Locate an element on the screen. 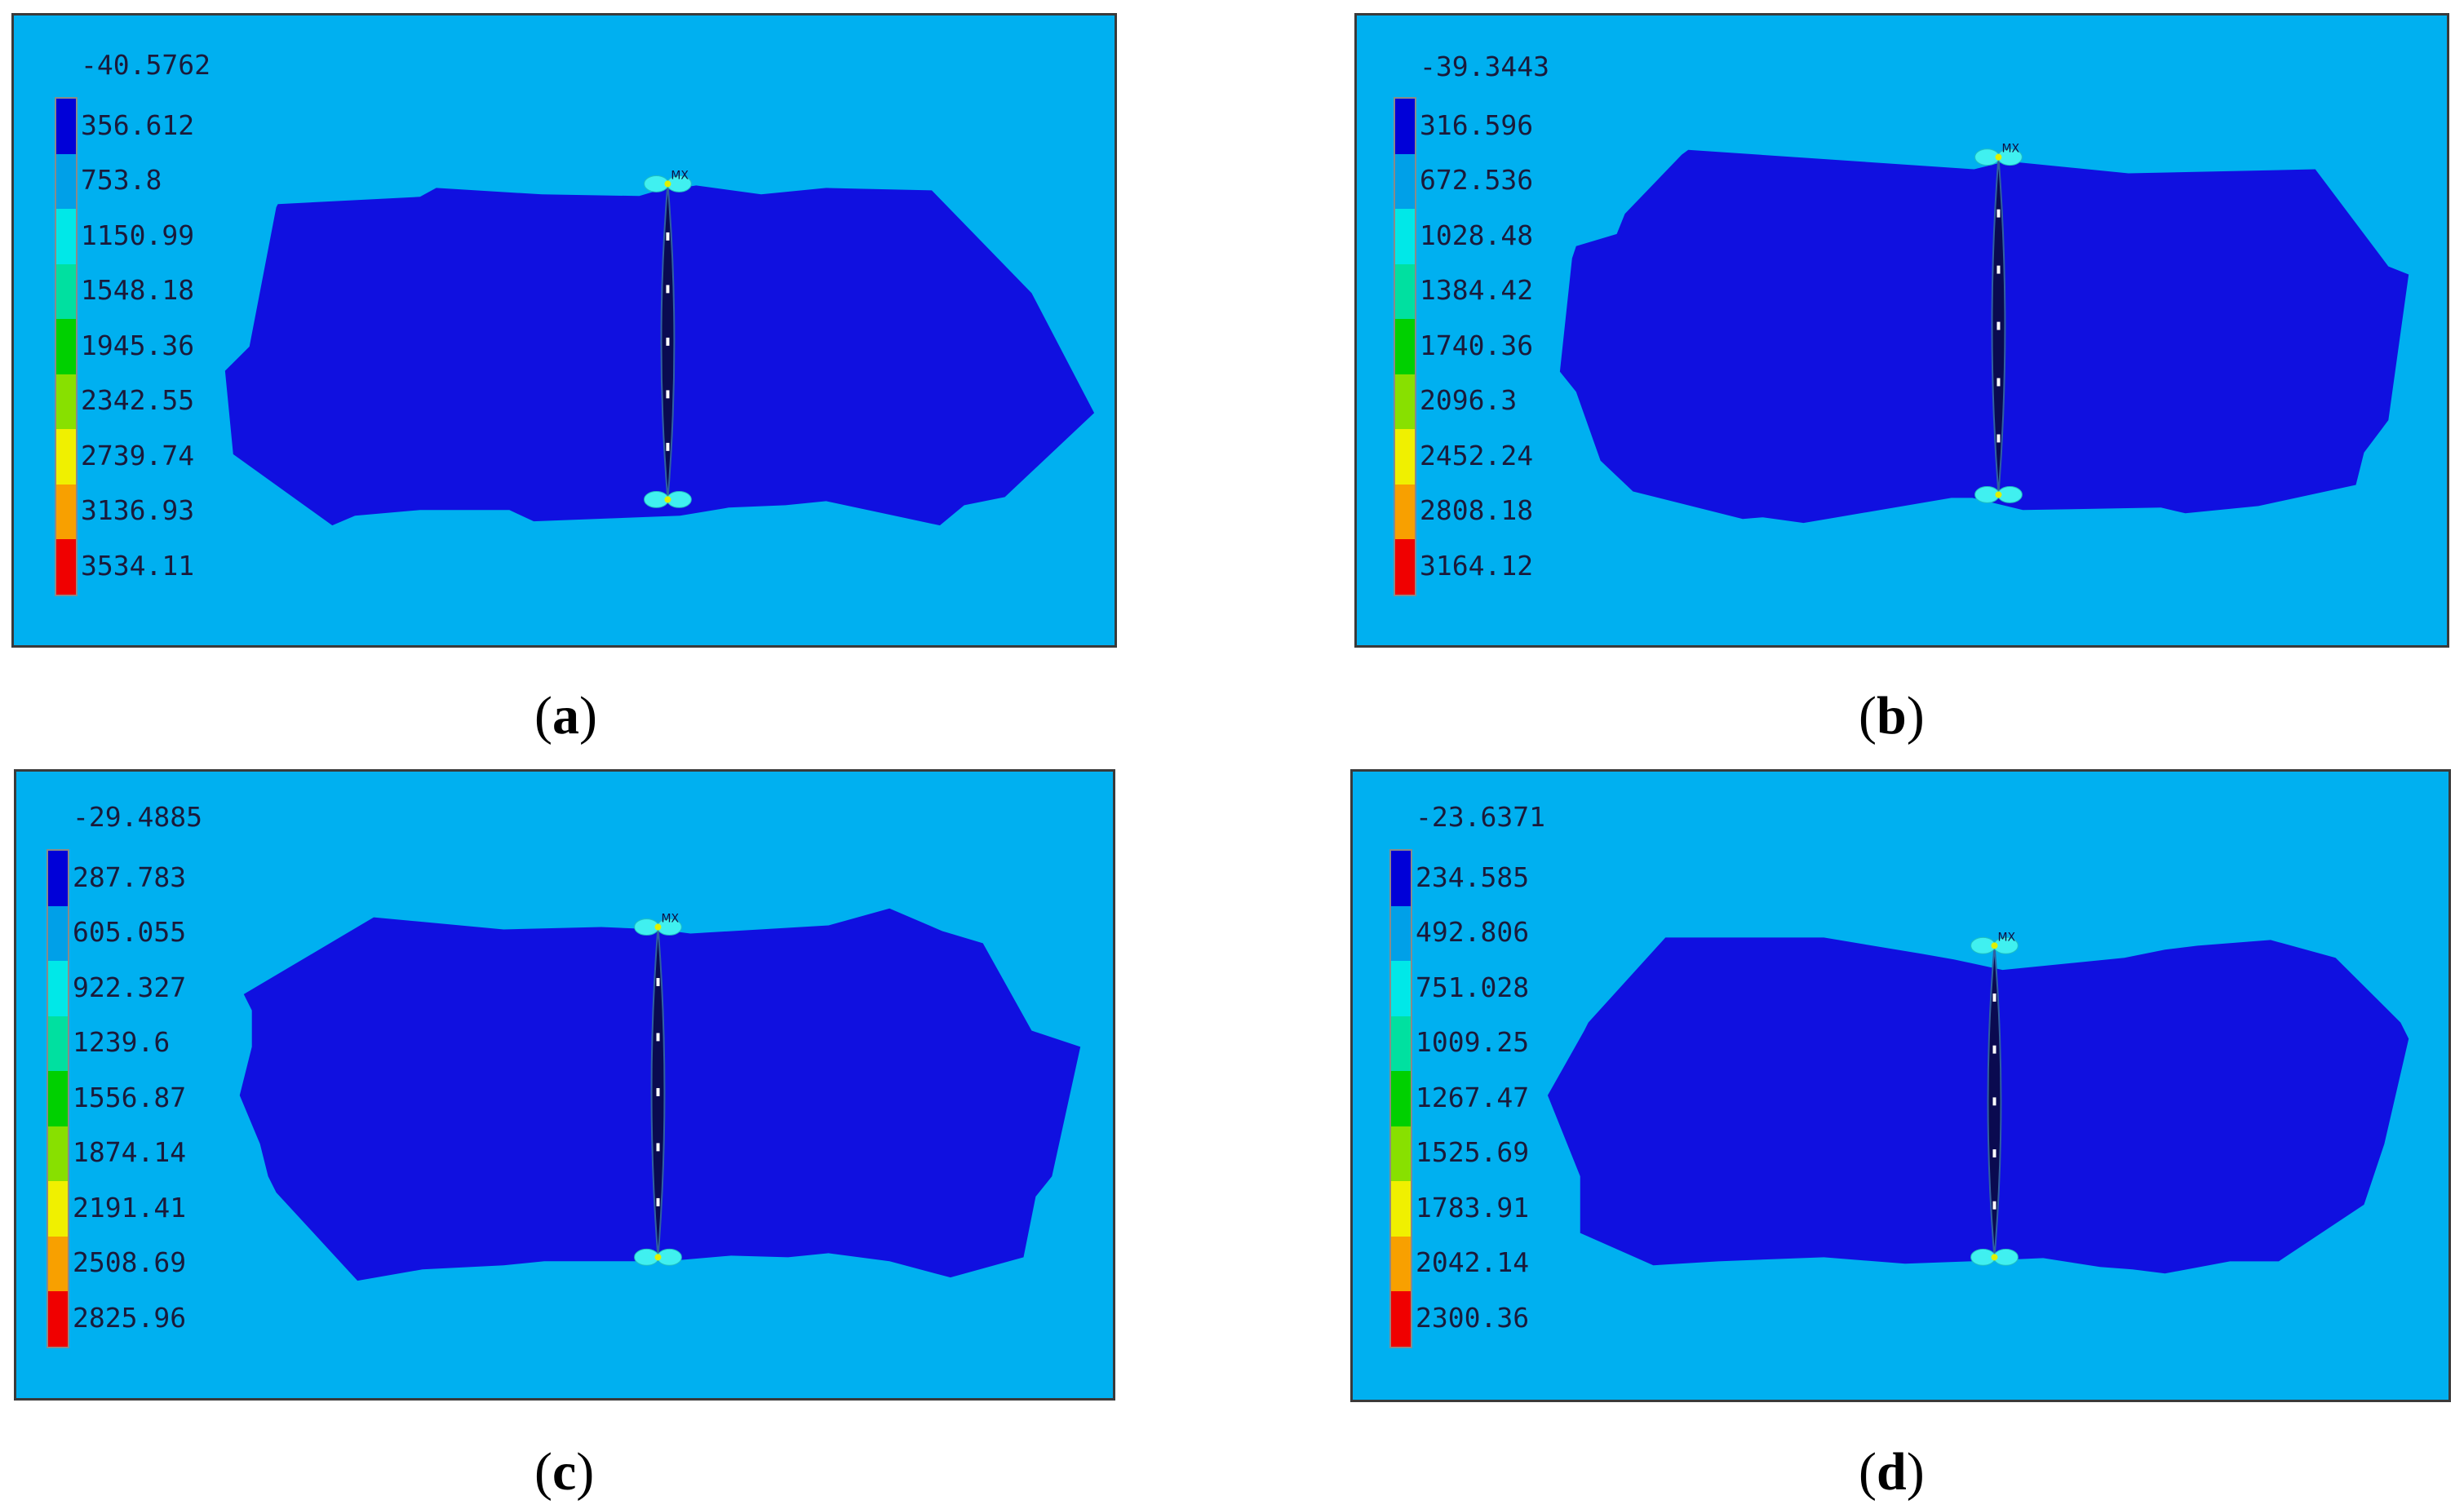 This screenshot has height=1509, width=2464. legend-value-b-8: 2808.18 is located at coordinates (1477, 510).